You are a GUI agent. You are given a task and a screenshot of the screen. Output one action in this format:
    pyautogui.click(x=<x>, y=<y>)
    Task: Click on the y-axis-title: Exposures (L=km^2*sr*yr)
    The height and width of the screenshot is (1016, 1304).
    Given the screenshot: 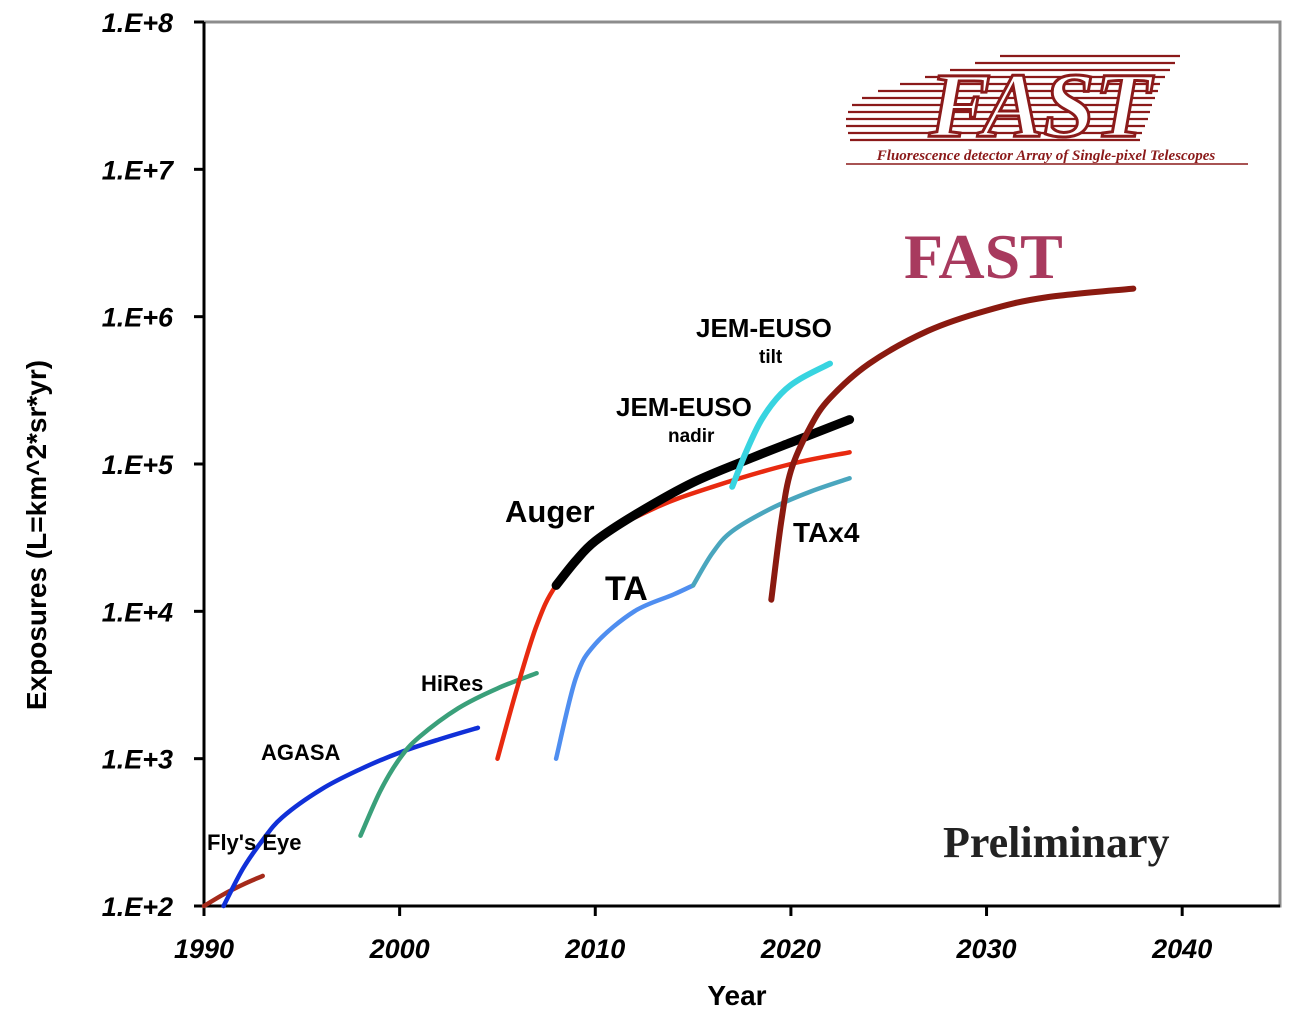 What is the action you would take?
    pyautogui.click(x=36, y=535)
    